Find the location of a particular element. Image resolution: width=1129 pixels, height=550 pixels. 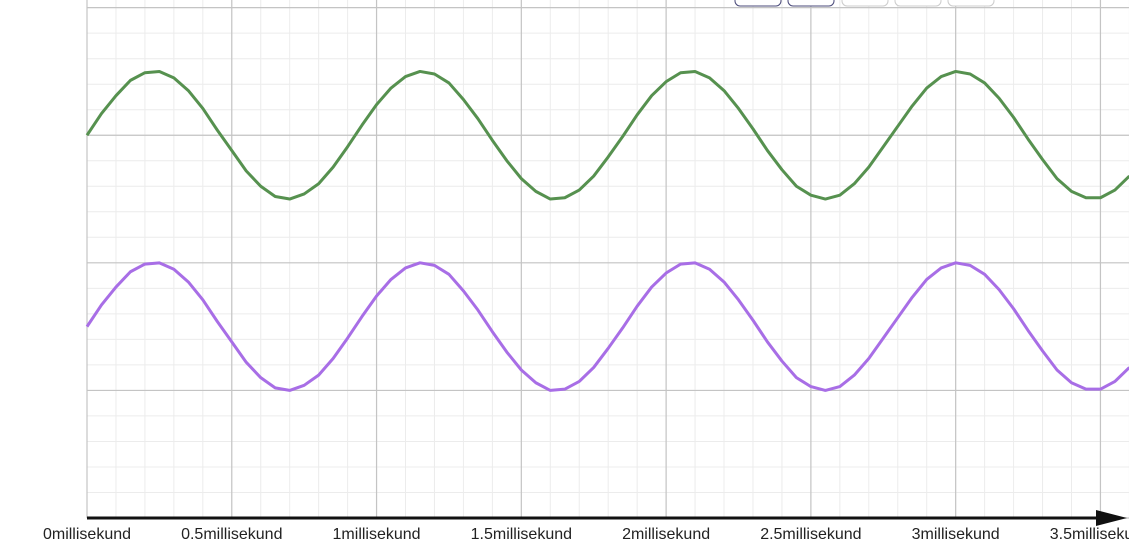

x-tick-label: 1.5millisekund is located at coordinates (521, 534).